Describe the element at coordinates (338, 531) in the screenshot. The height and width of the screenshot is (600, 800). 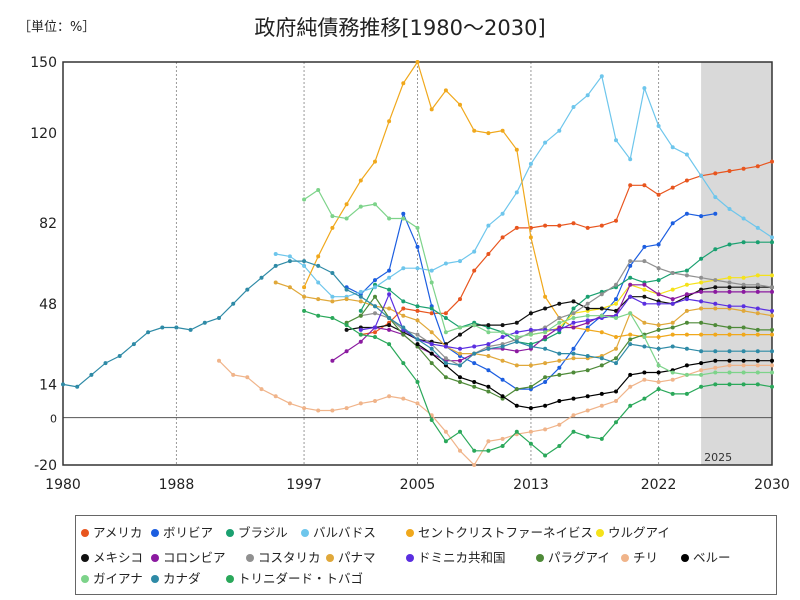
I see `legend-item: バルバドス` at that location.